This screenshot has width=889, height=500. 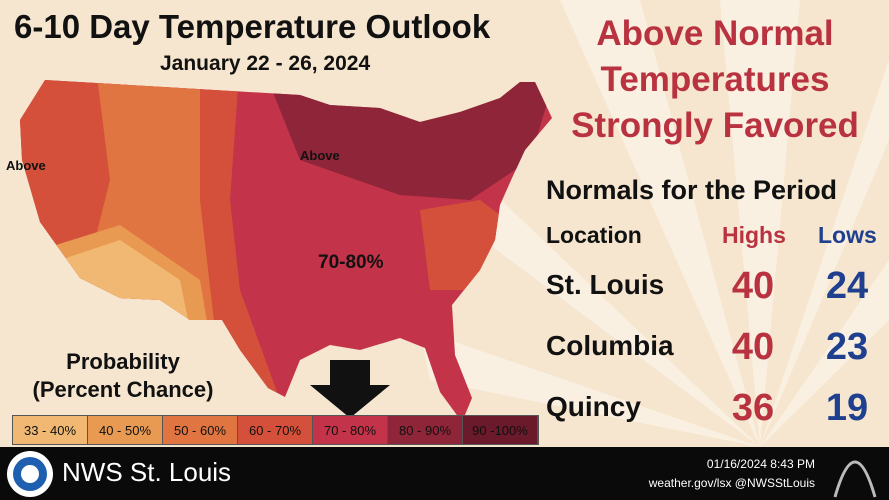 I want to click on low-temp: 19, so click(x=847, y=408).